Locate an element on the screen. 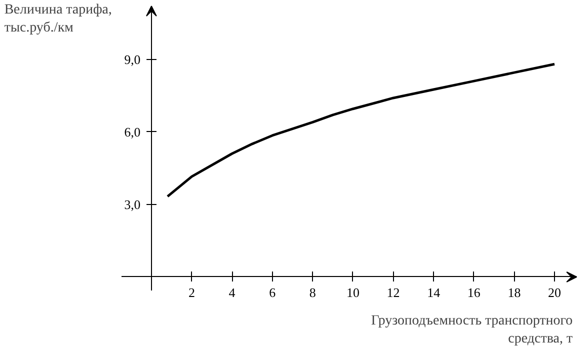 The height and width of the screenshot is (350, 579). x-tick-label: 6 is located at coordinates (272, 292).